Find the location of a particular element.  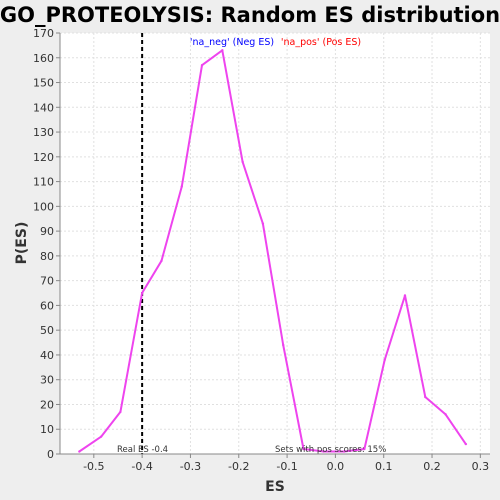

y-tick-label-3: 30 is located at coordinates (47, 380).